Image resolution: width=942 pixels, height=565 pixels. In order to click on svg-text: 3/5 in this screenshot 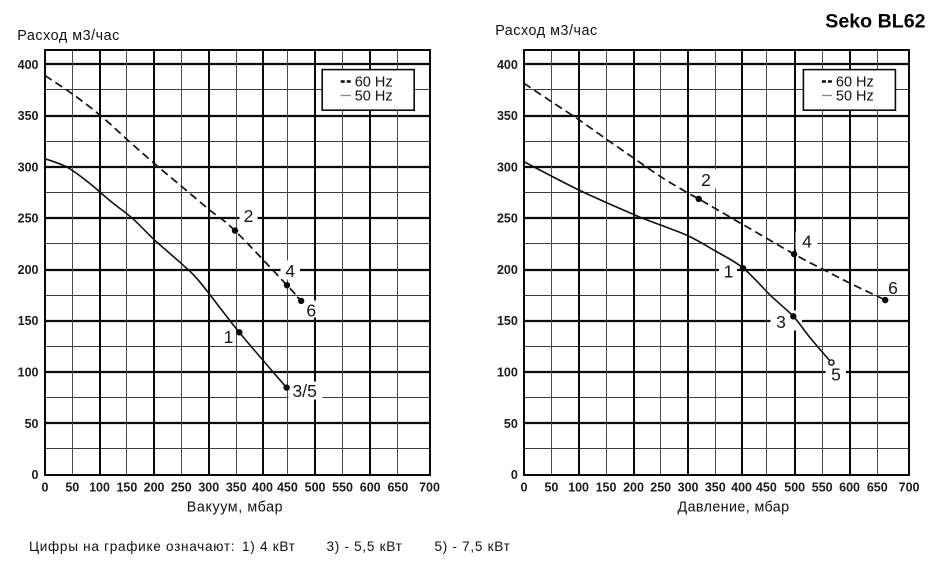, I will do `click(305, 391)`.